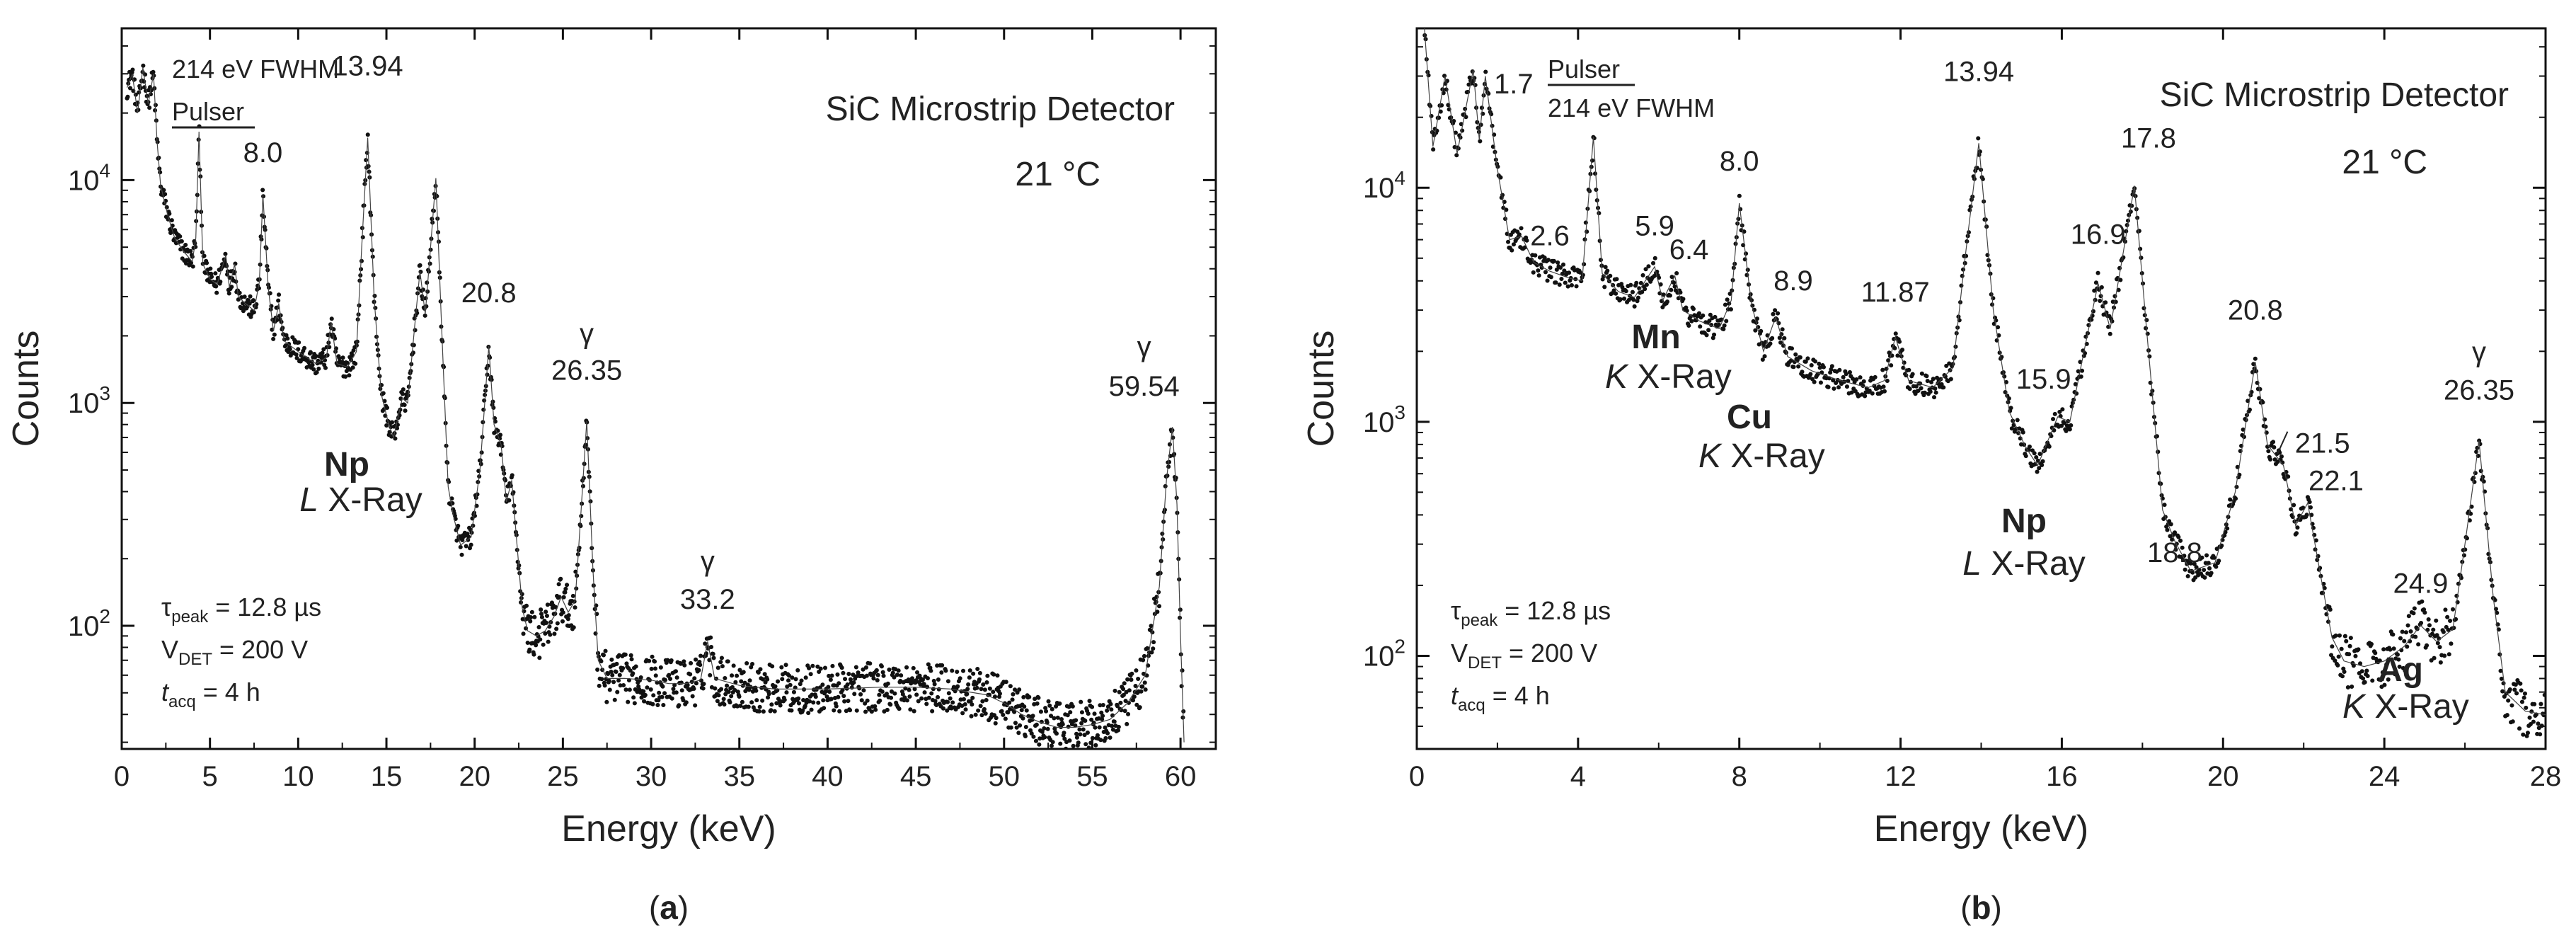 The height and width of the screenshot is (933, 2576). I want to click on peak-label: 24.9, so click(2421, 583).